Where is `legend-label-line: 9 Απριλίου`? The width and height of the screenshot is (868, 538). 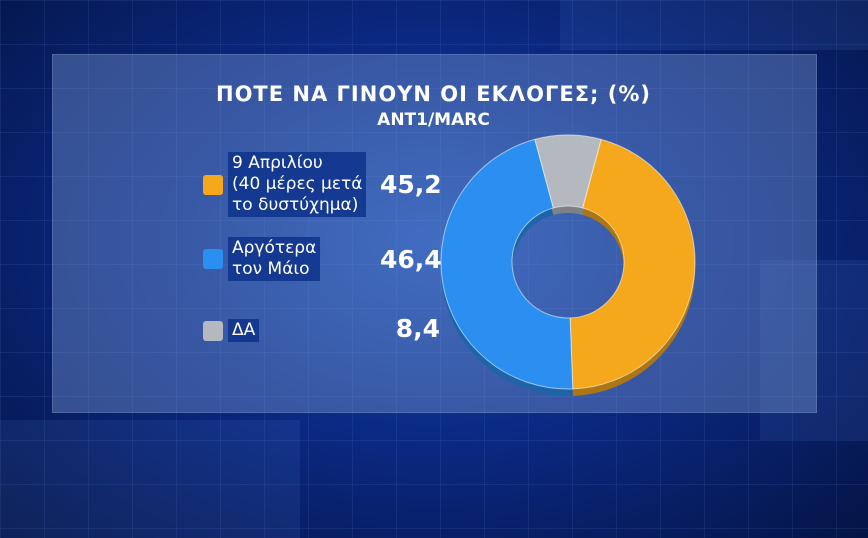
legend-label-line: 9 Απριλίου is located at coordinates (277, 163).